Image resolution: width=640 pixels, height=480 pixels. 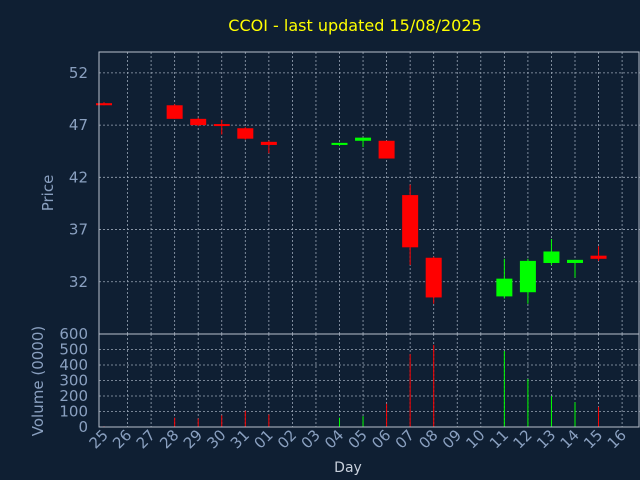 What do you see at coordinates (73, 350) in the screenshot?
I see `volume-tick-label: 500` at bounding box center [73, 350].